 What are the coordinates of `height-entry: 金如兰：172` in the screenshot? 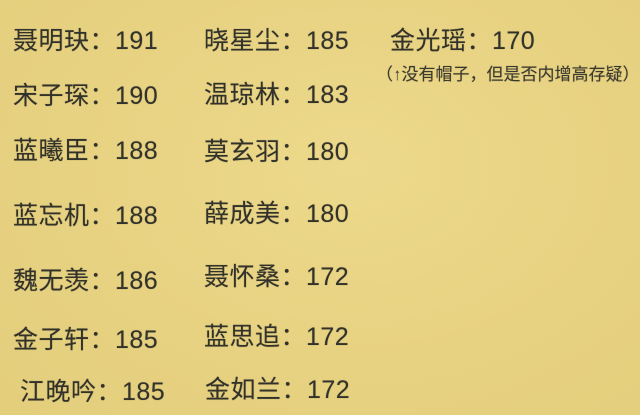 It's located at (278, 390).